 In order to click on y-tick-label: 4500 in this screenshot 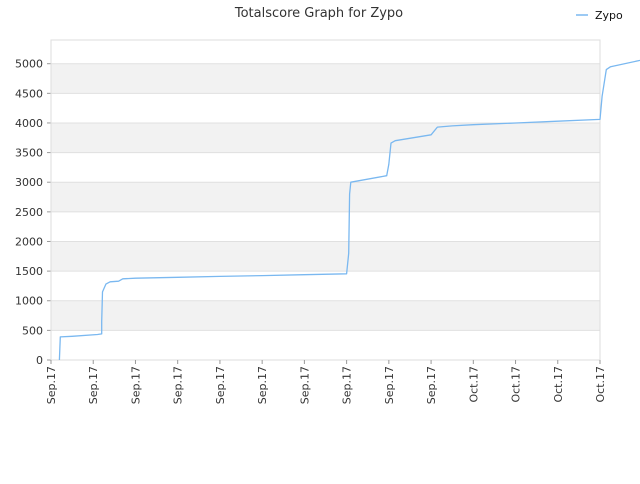, I will do `click(29, 93)`.